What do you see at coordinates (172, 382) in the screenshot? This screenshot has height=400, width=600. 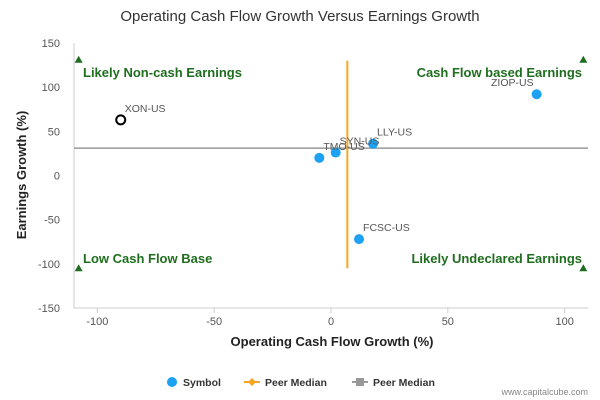 I see `legend-symbol-marker` at bounding box center [172, 382].